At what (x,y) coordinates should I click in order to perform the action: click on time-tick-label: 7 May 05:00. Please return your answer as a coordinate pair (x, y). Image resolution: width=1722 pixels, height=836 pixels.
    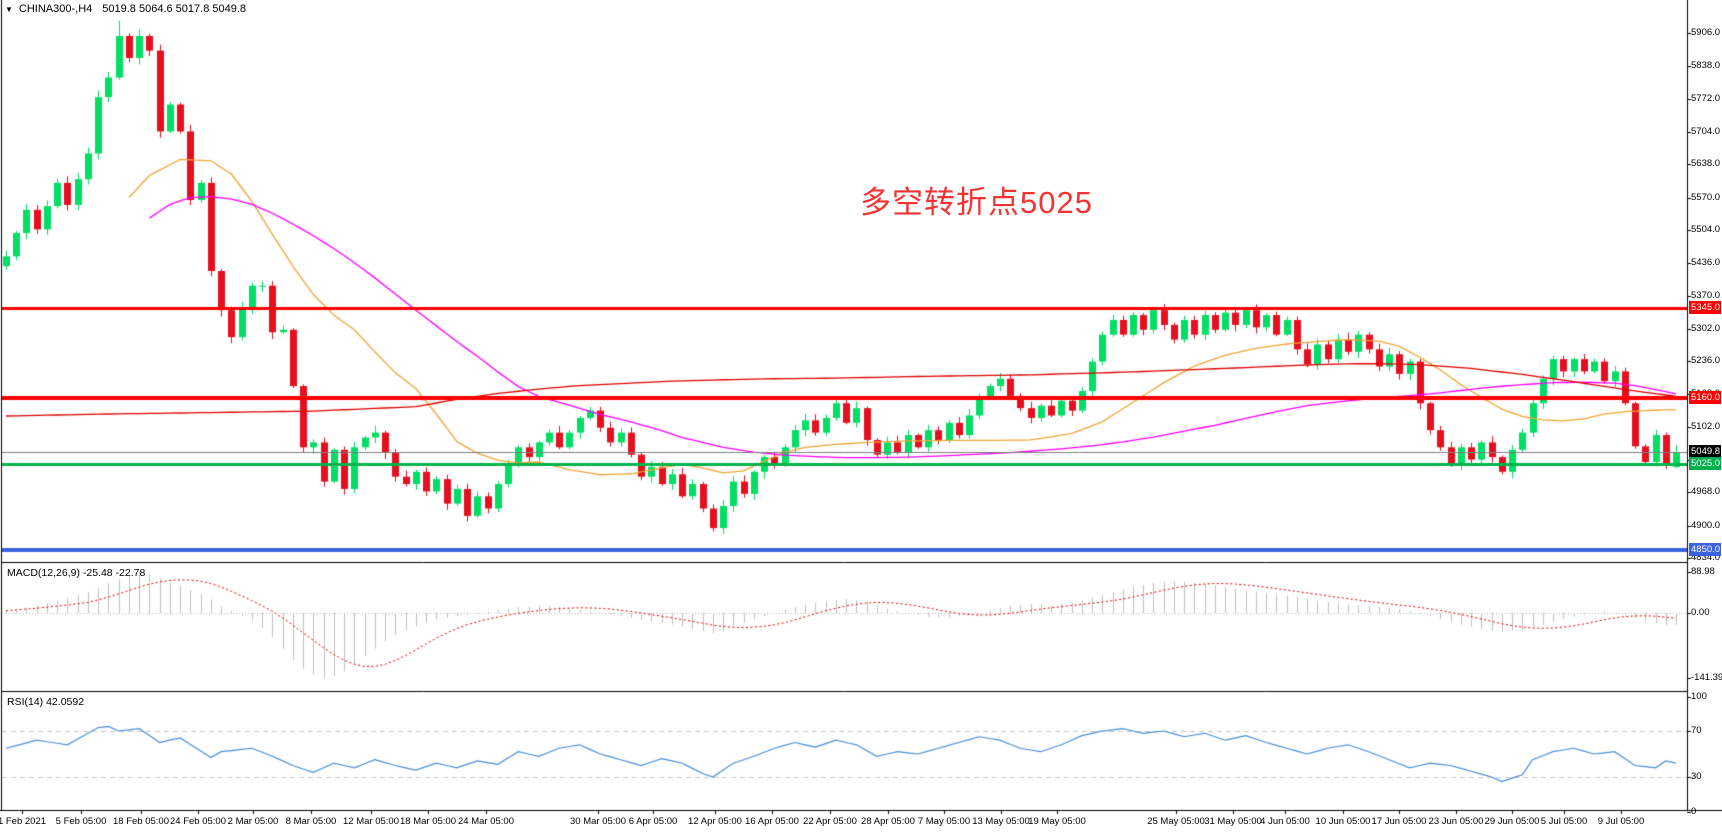
    Looking at the image, I should click on (944, 821).